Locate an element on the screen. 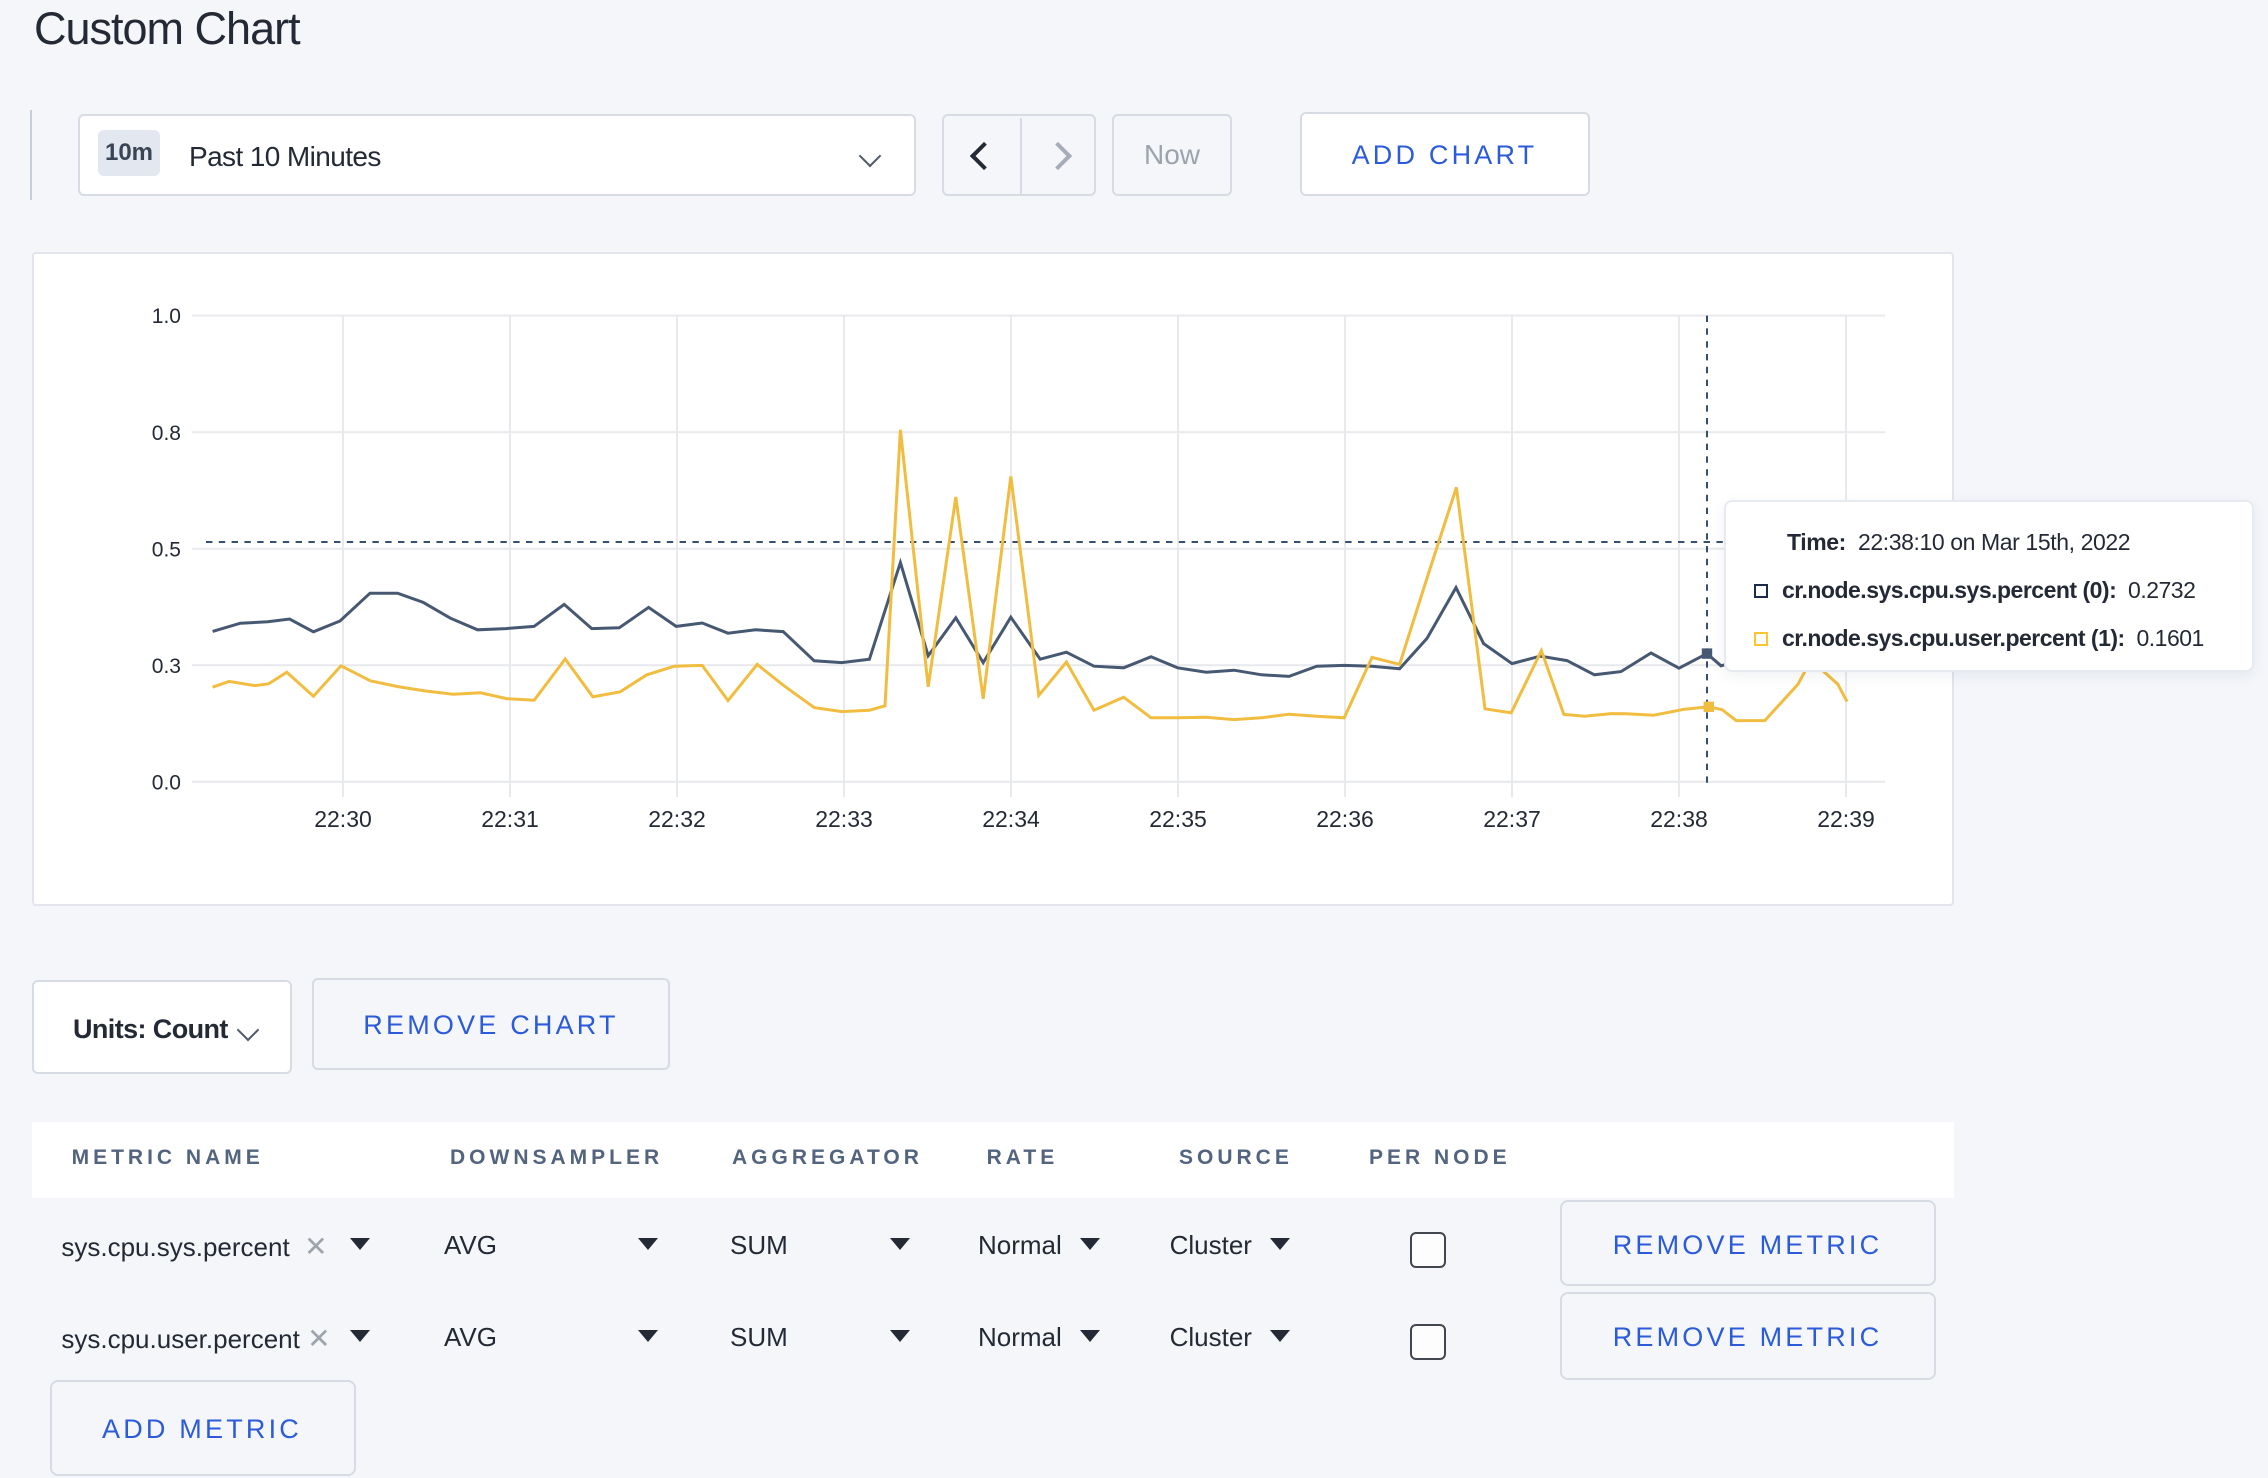  svg-text: 0.0 is located at coordinates (165, 782).